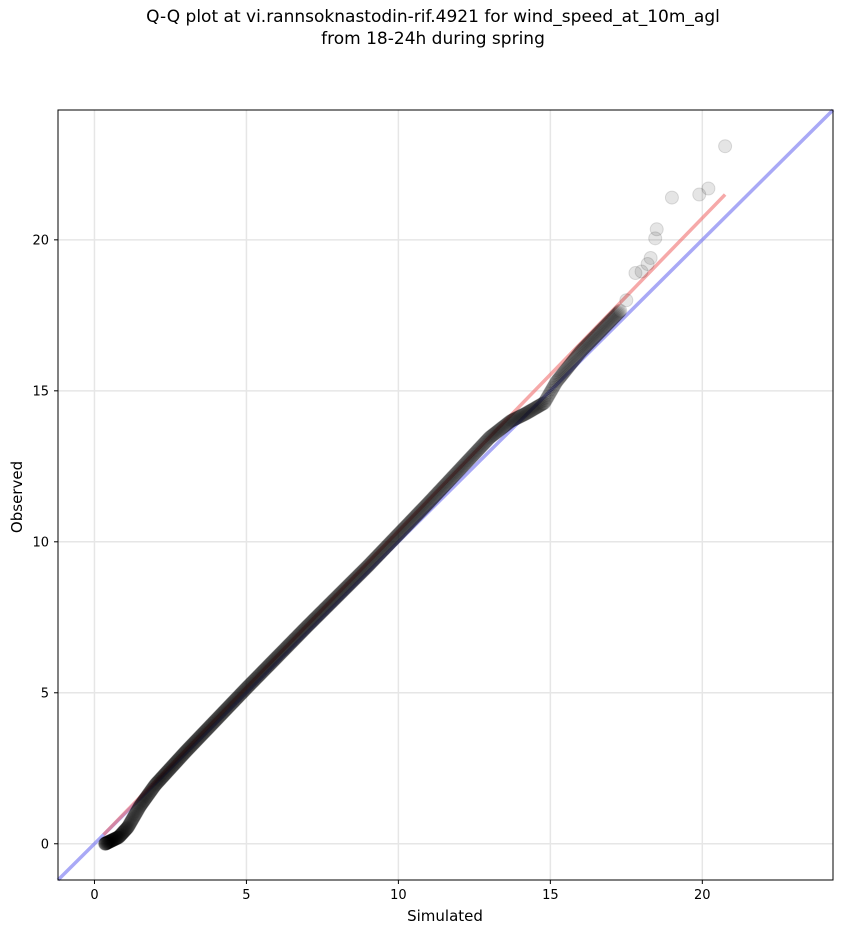 This screenshot has height=934, width=843. I want to click on chart-title-line-2: from 18-24h during spring, so click(433, 39).